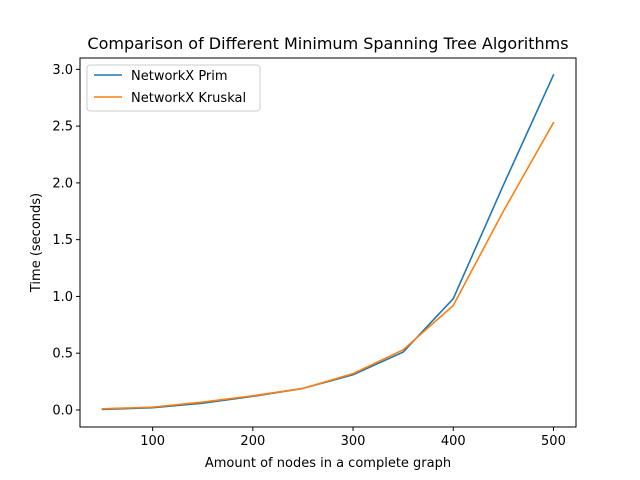  I want to click on y-tick-label: 2.5, so click(62, 127).